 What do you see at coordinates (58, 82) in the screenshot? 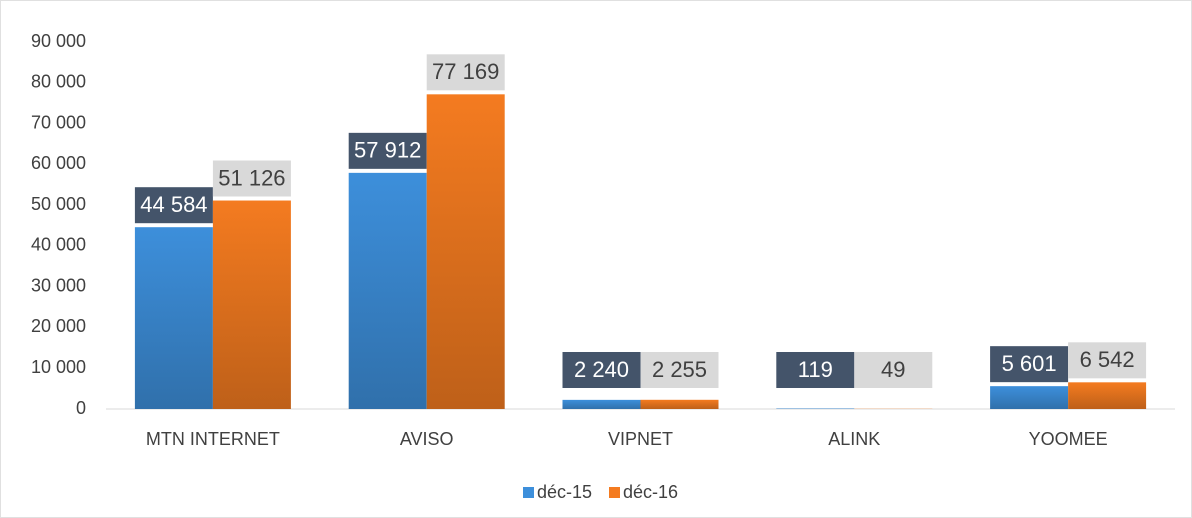
I see `y-tick-label: 80 000` at bounding box center [58, 82].